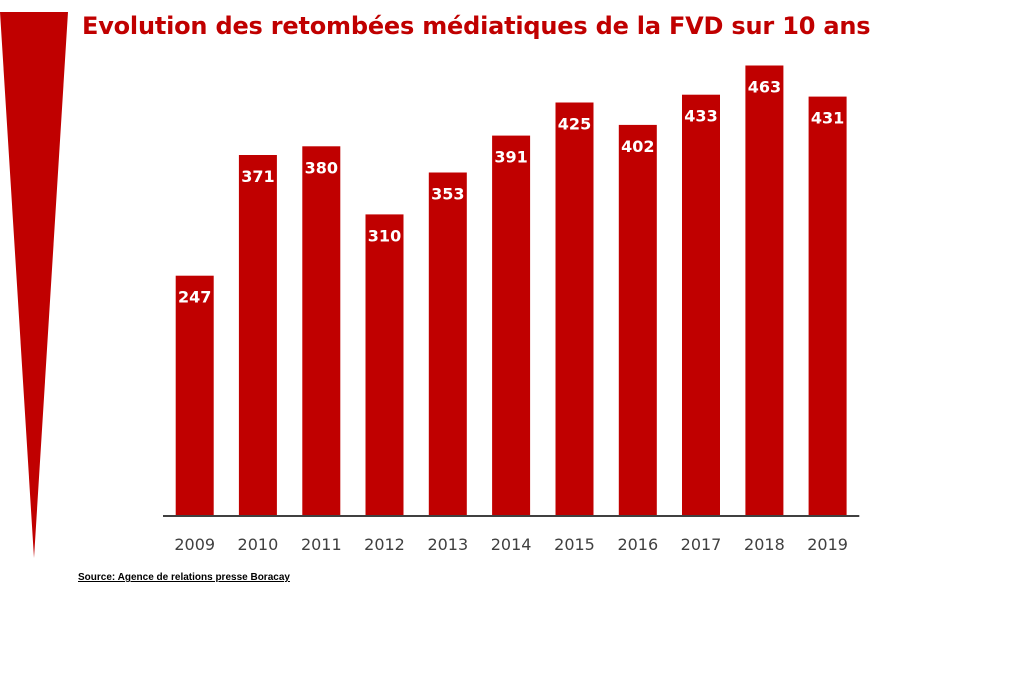 The width and height of the screenshot is (1024, 690). I want to click on bar-value-label-2011: 380, so click(321, 167).